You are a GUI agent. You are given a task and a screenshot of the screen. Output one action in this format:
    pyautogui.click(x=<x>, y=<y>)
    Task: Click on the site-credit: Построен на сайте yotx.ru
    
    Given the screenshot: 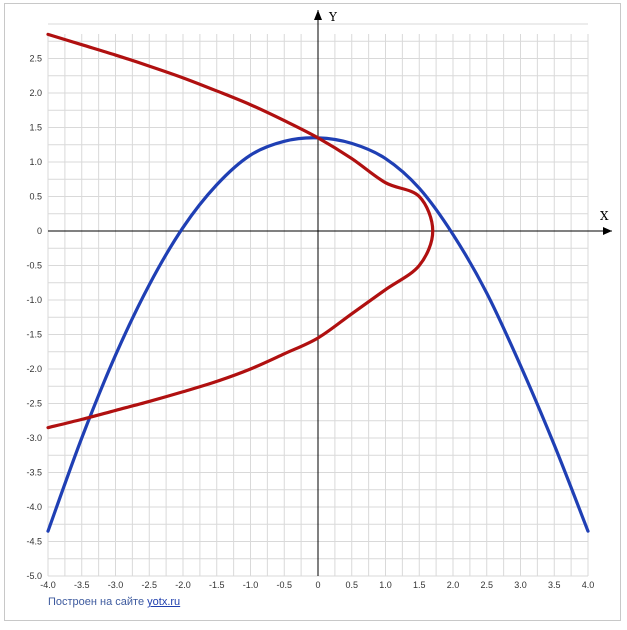 What is the action you would take?
    pyautogui.click(x=114, y=602)
    